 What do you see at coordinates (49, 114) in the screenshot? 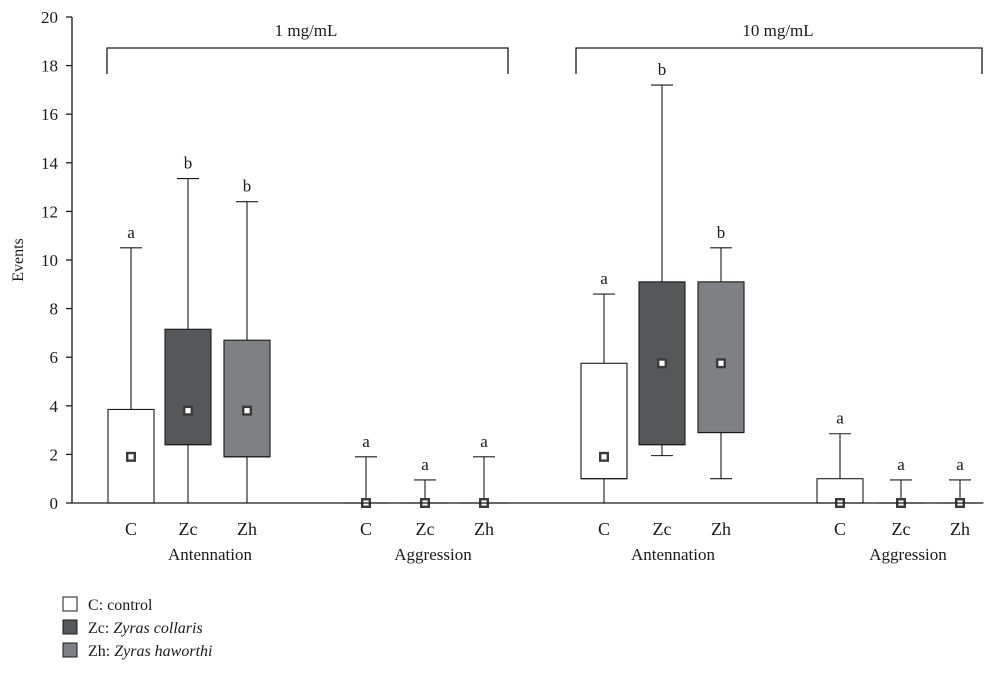
I see `y-tick-label: 16` at bounding box center [49, 114].